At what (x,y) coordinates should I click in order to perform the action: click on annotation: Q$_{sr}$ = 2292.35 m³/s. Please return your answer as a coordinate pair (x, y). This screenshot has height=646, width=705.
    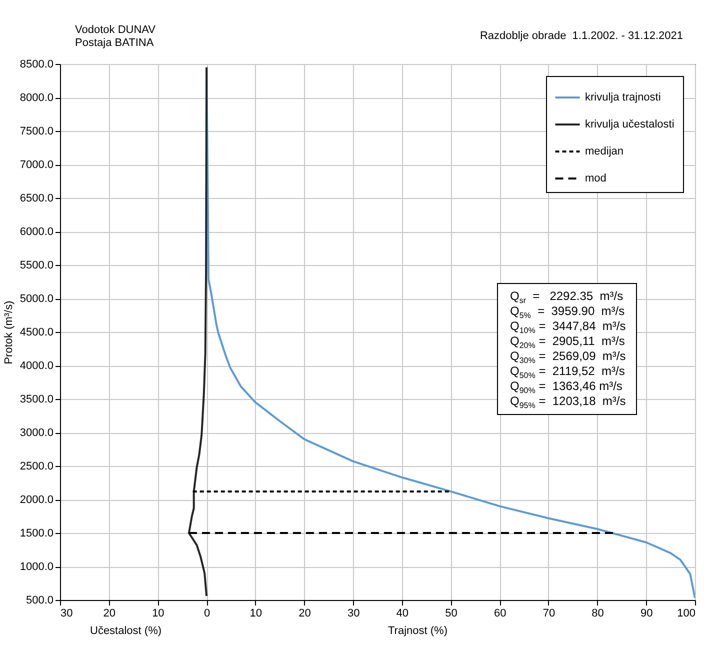
    Looking at the image, I should click on (567, 297).